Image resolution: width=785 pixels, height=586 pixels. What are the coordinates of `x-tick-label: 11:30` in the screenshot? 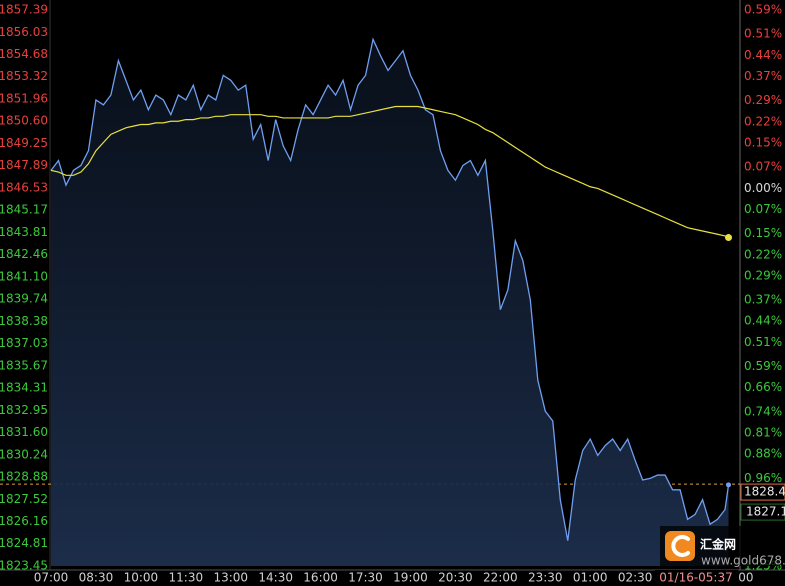 It's located at (186, 578).